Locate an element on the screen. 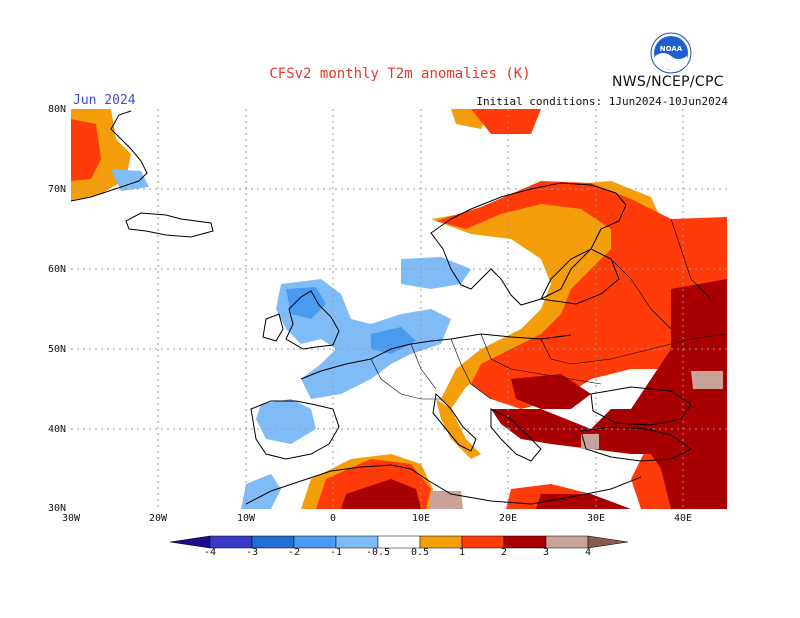 This screenshot has width=800, height=618. color-legend is located at coordinates (399, 542).